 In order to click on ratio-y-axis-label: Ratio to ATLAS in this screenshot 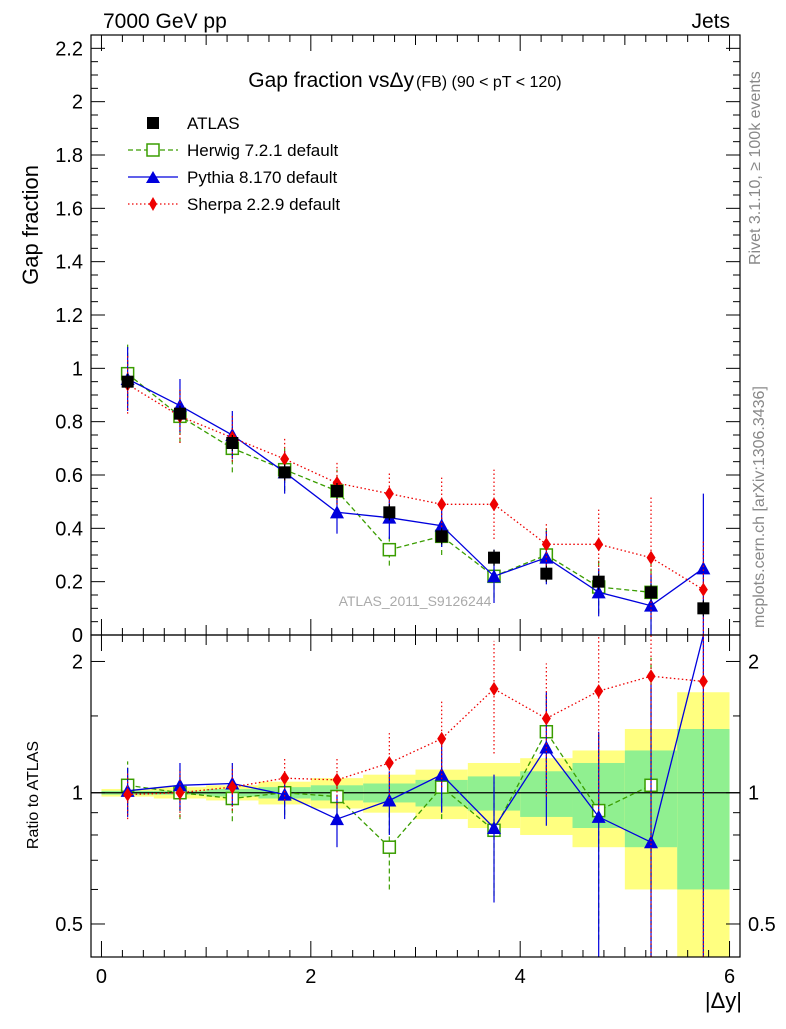, I will do `click(33, 795)`.